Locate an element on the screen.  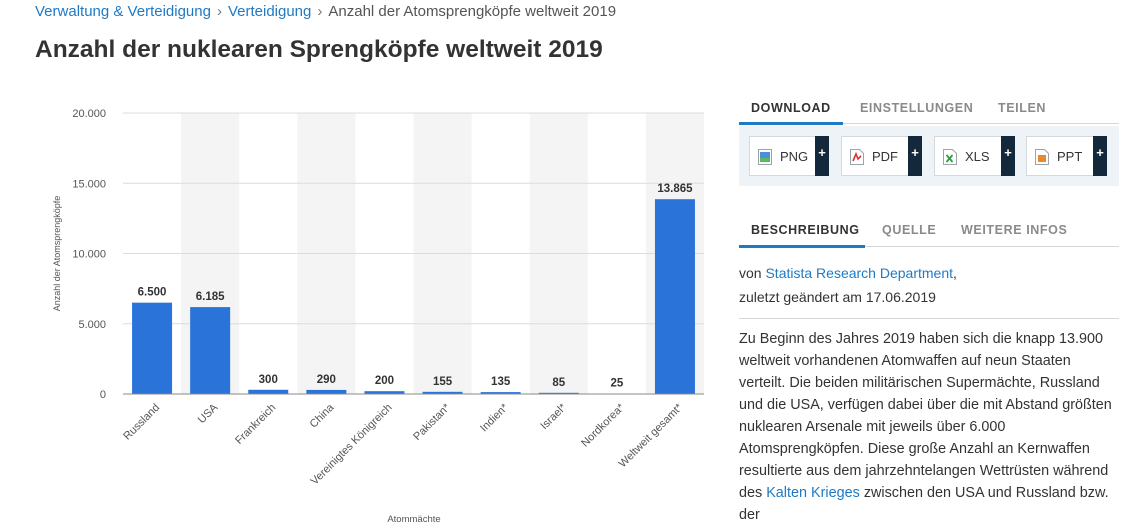
data-label: 135 is located at coordinates (501, 382).